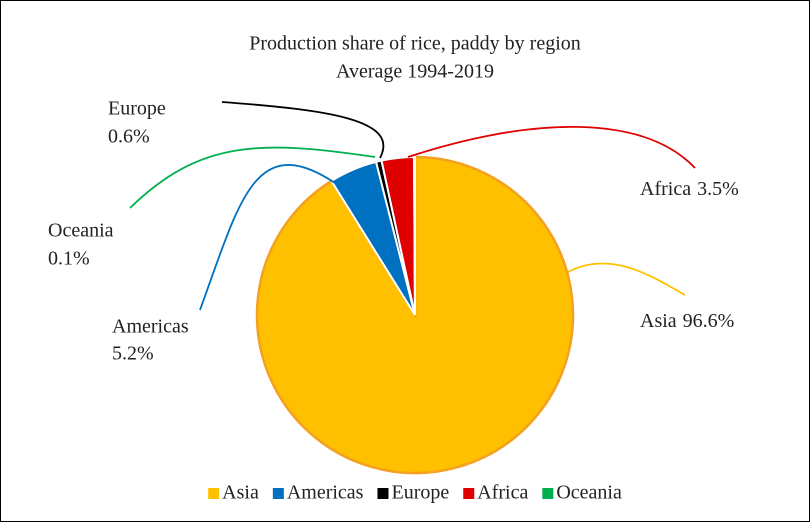 The width and height of the screenshot is (810, 522). Describe the element at coordinates (718, 189) in the screenshot. I see `label-value: 3.5%` at that location.